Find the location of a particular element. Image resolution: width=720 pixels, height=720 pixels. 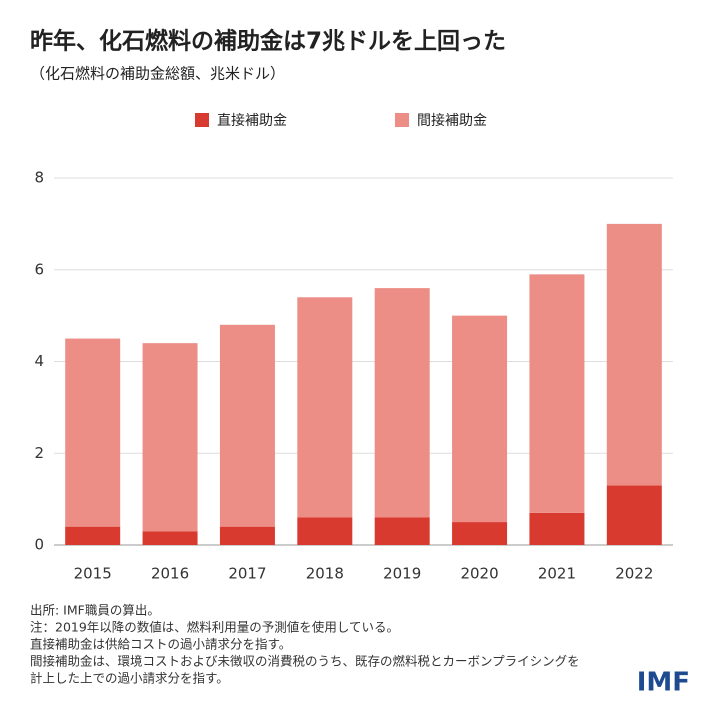

footnote: 直接補助金は供給コストの過小請求分を指す。 is located at coordinates (160, 644).